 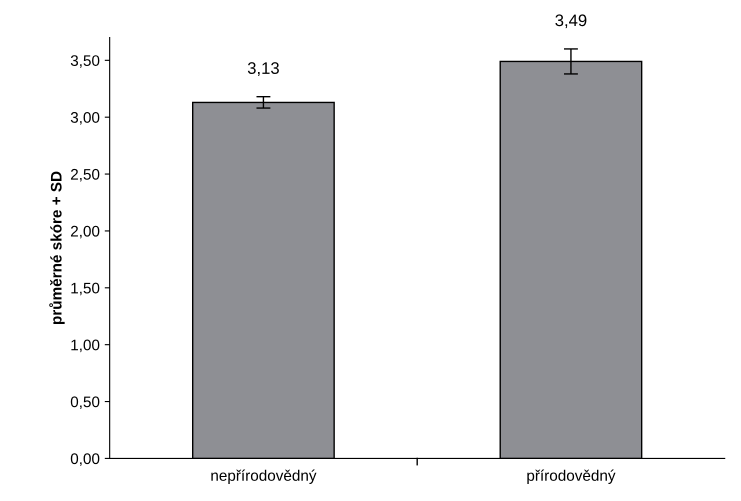 I want to click on y-tick-label: 1,00, so click(x=85, y=346).